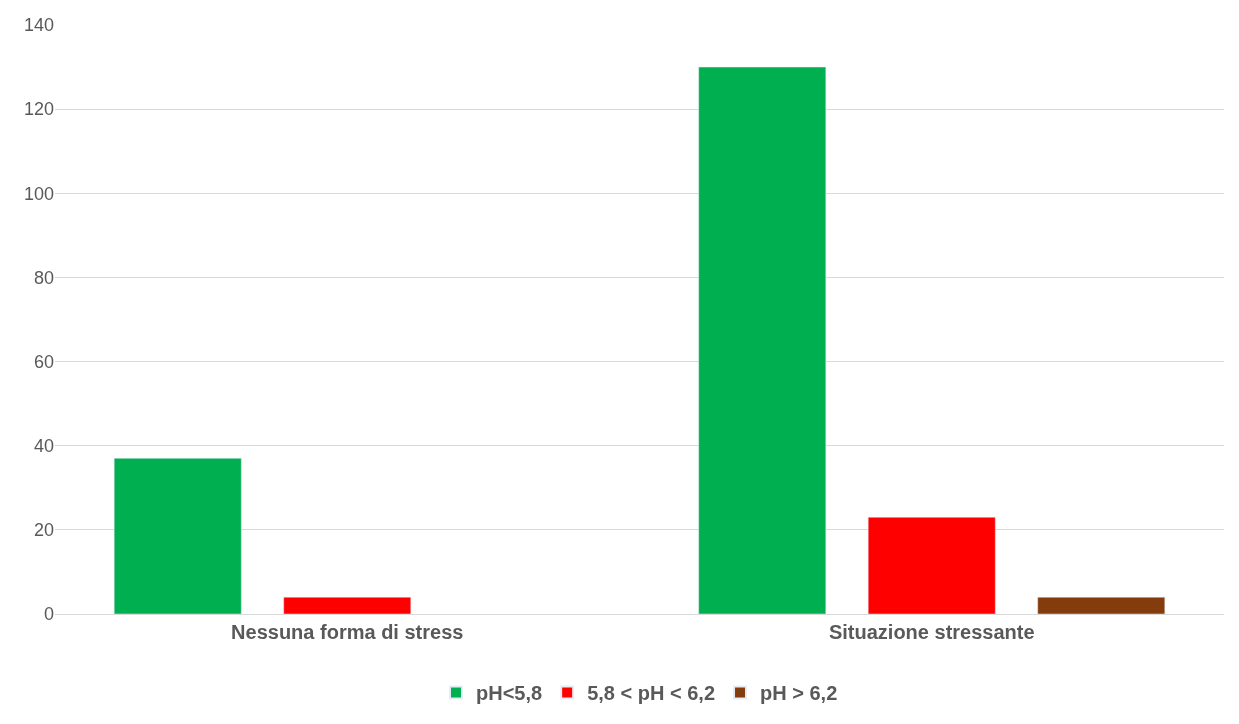 The width and height of the screenshot is (1239, 724). I want to click on y-tick-label: 40, so click(43, 446).